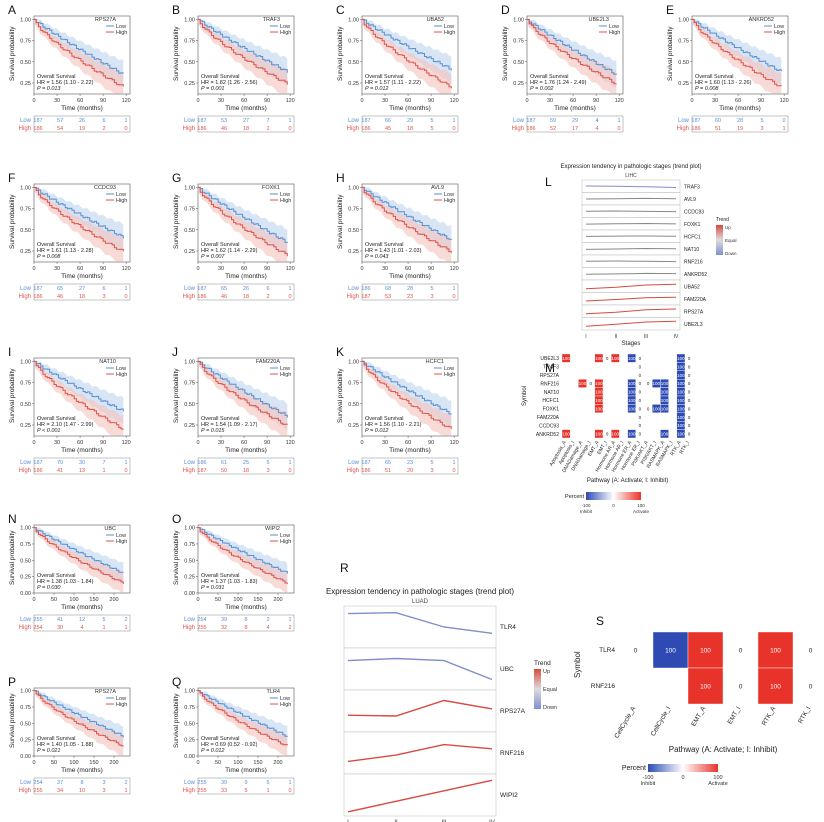 The height and width of the screenshot is (822, 824). Describe the element at coordinates (377, 431) in the screenshot. I see `p-value: P = 0.012` at that location.